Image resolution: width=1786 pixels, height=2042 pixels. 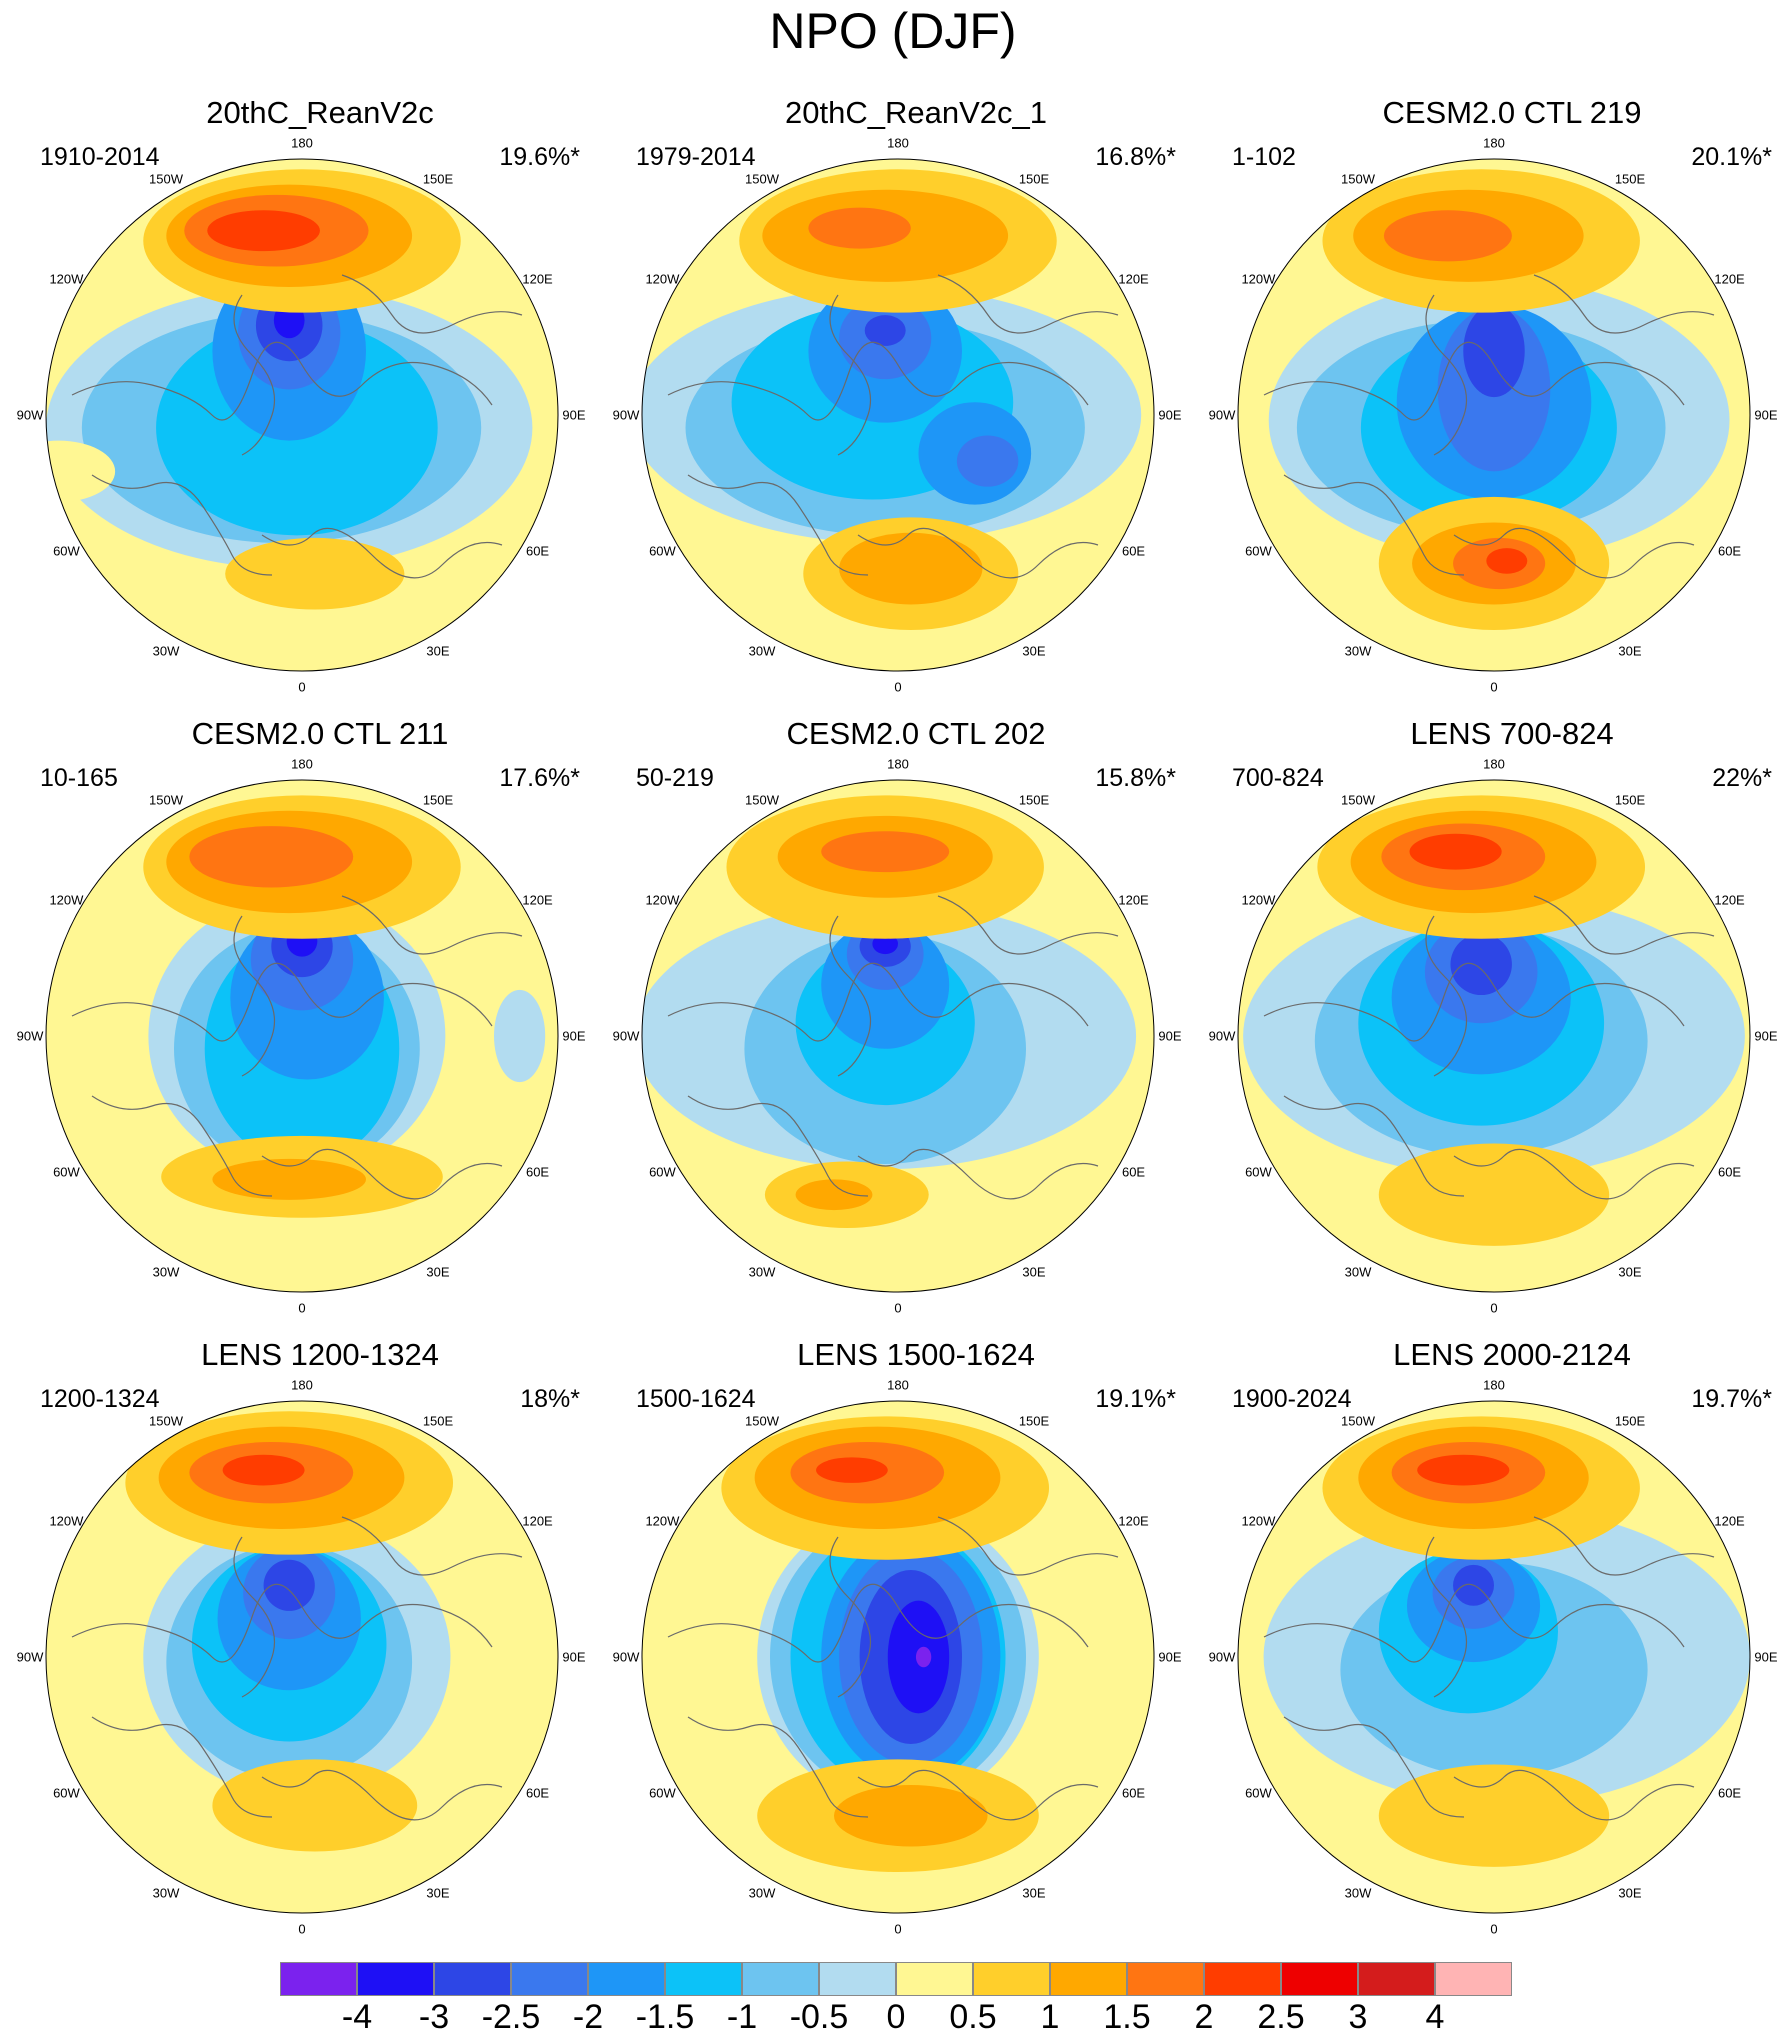 I want to click on panel-title: LENS 2000-2124, so click(x=1512, y=1354).